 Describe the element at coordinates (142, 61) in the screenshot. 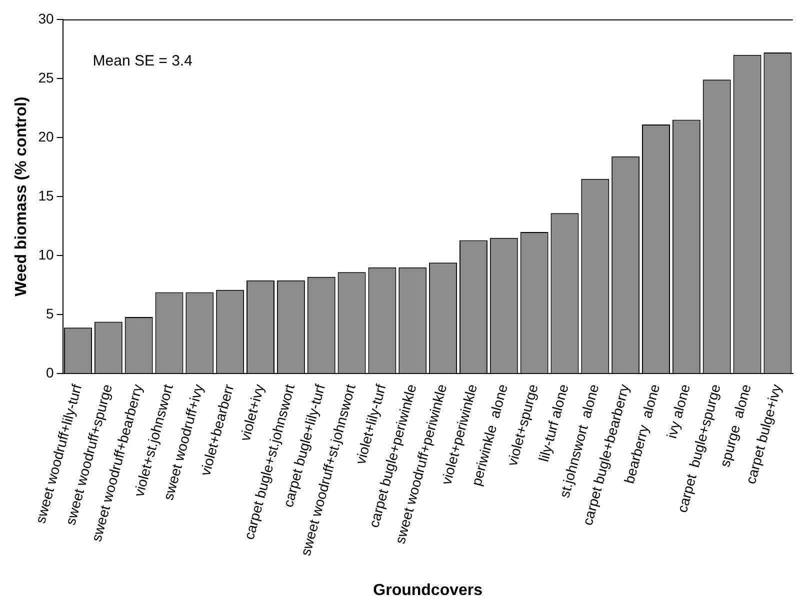

I see `annotation: Mean SE = 3.4` at that location.